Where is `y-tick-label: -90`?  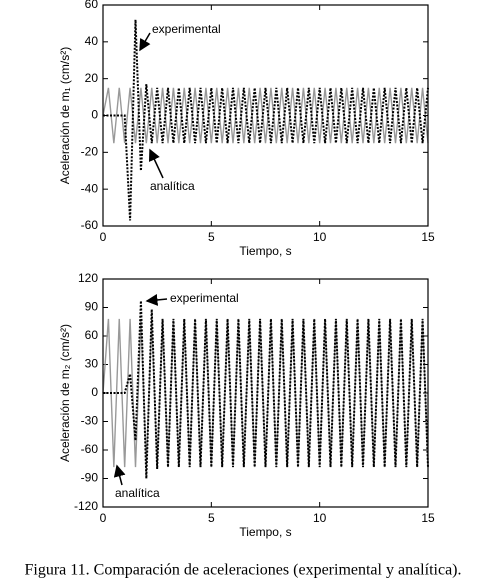 y-tick-label: -90 is located at coordinates (90, 478).